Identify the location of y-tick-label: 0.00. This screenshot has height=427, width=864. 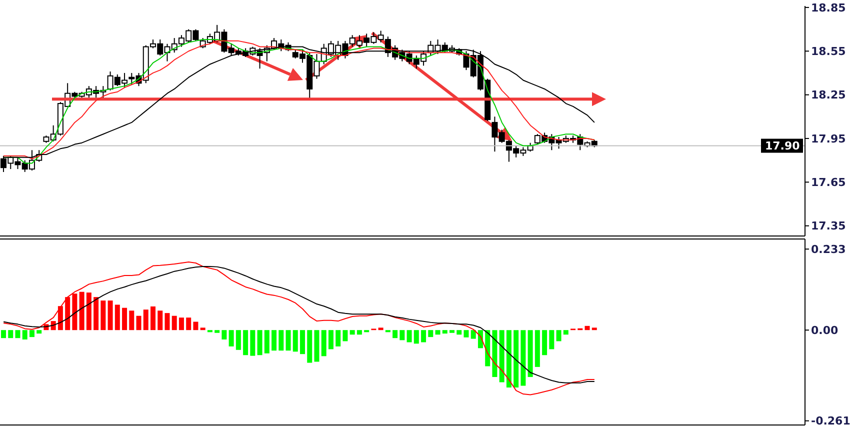
(824, 330).